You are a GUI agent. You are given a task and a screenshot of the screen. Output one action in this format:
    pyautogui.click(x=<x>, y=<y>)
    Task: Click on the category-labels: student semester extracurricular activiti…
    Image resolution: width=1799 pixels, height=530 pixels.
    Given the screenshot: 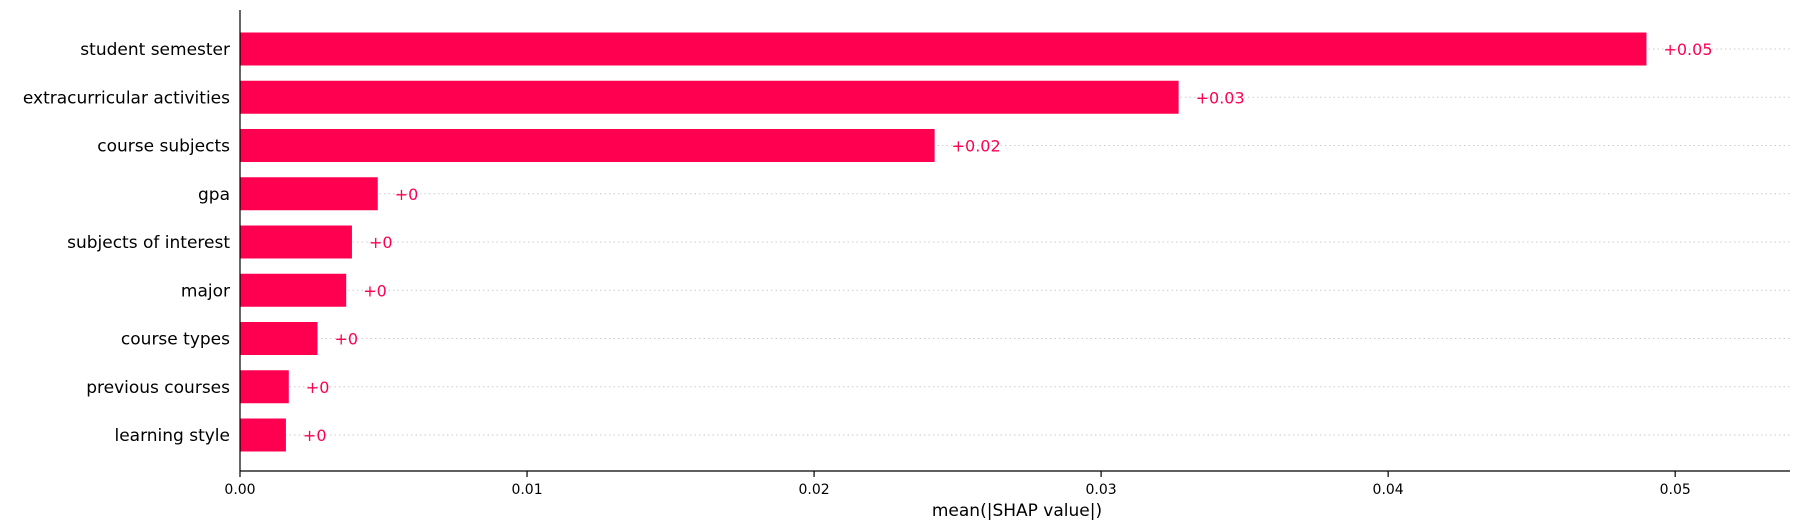 What is the action you would take?
    pyautogui.click(x=126, y=243)
    